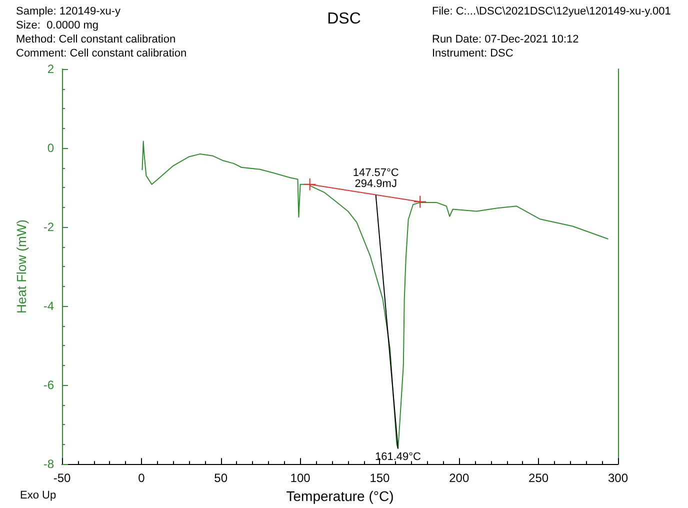 This screenshot has height=508, width=688. Describe the element at coordinates (473, 54) in the screenshot. I see `text: Instrument: DSC` at that location.